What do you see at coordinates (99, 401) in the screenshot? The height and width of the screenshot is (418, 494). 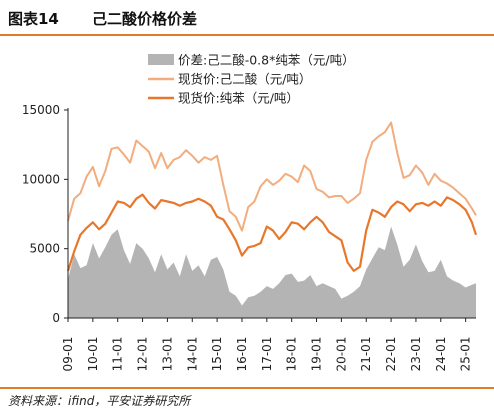 I see `source-note: 资料来源：ifind，平安证券研究所` at bounding box center [99, 401].